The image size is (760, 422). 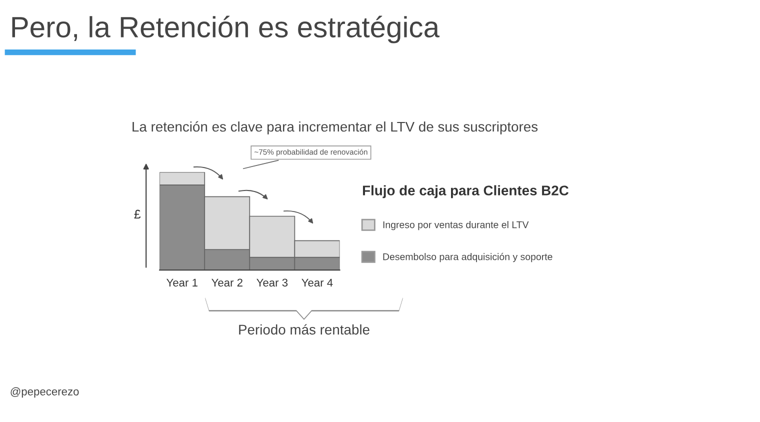 I want to click on y-axis-title: £, so click(x=137, y=214).